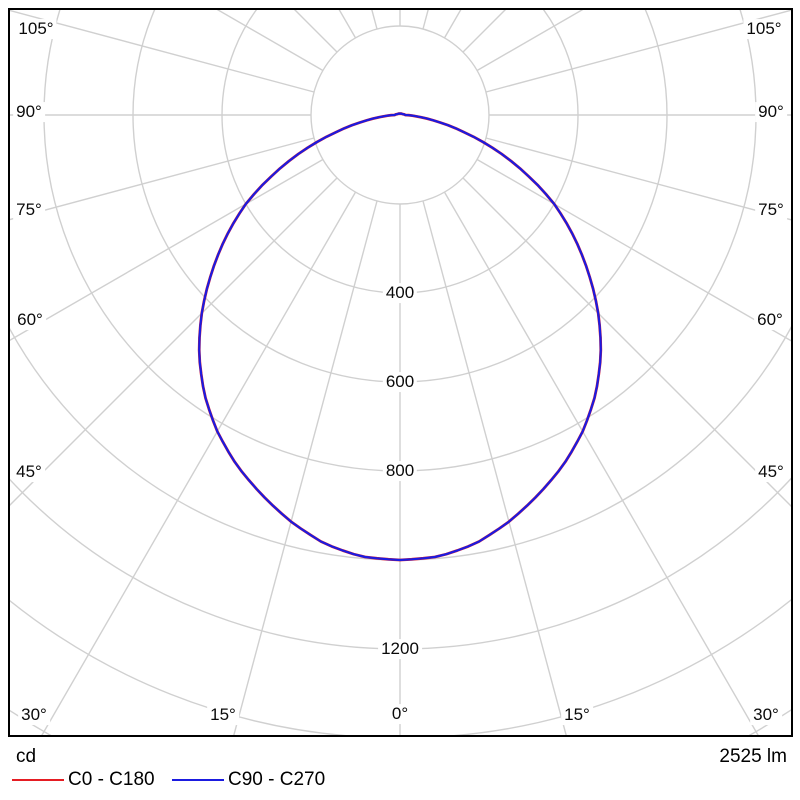 The height and width of the screenshot is (800, 800). Describe the element at coordinates (34, 715) in the screenshot. I see `angle-label-left-30: 30°` at that location.